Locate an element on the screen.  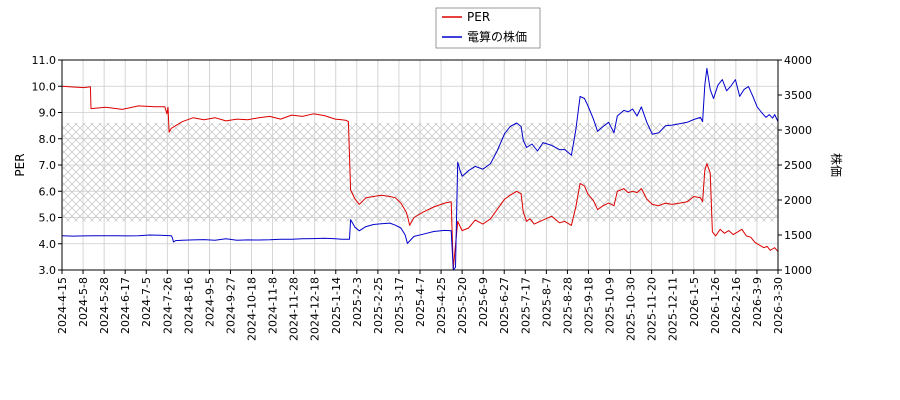
y-left-tick-label: 7.0 is located at coordinates (48, 165).